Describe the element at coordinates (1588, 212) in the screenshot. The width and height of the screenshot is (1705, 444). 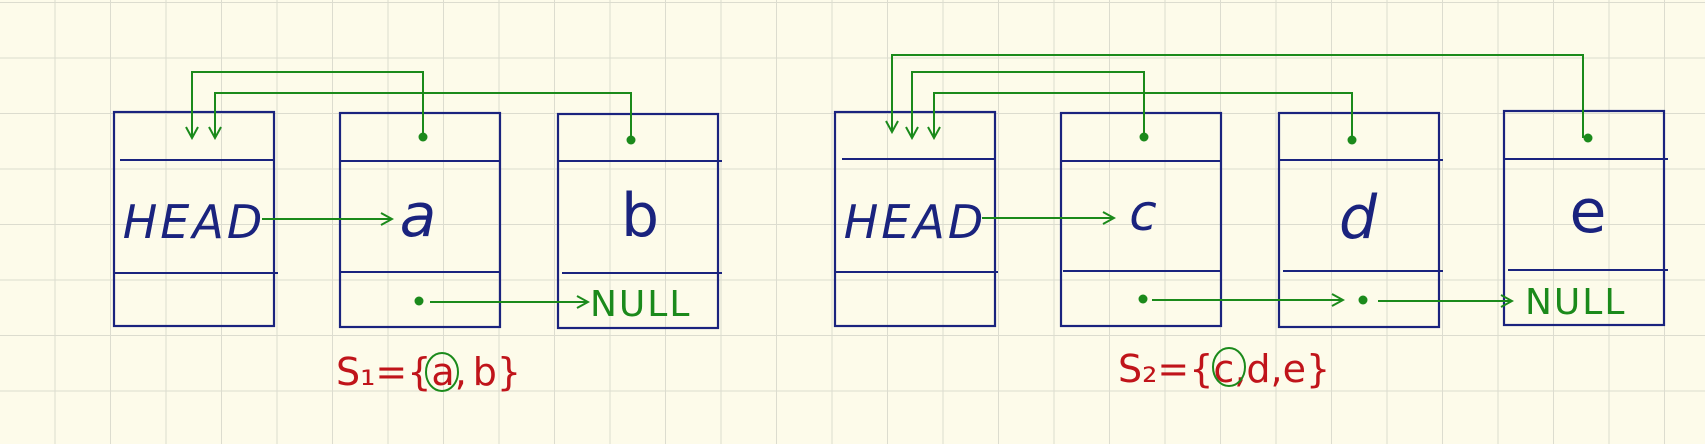
I see `list2-node-e-value: e` at that location.